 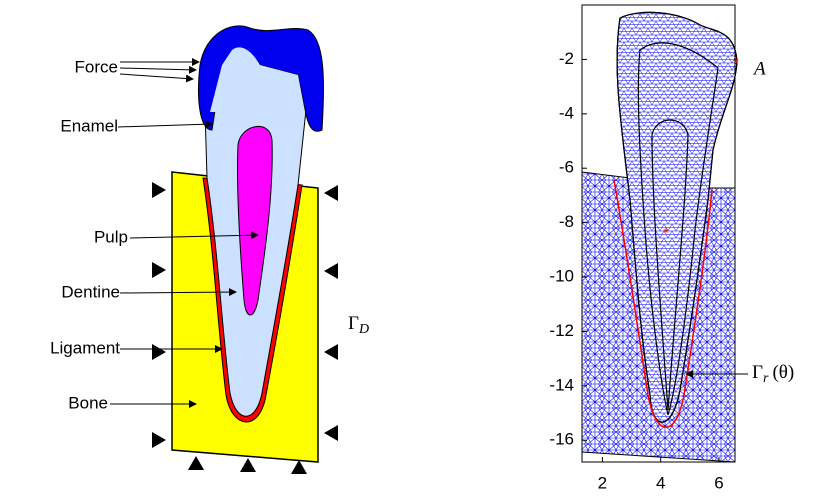 I want to click on pulp-boundary, so click(x=670, y=265).